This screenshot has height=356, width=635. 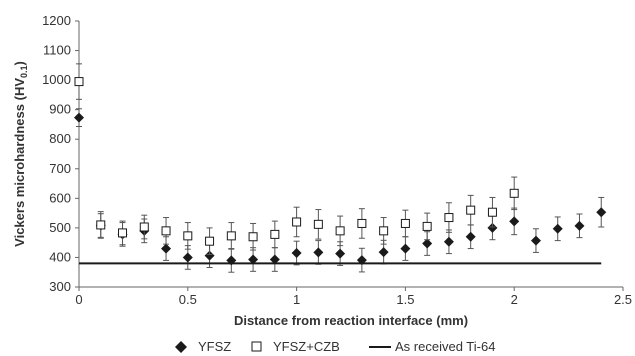 What do you see at coordinates (351, 320) in the screenshot?
I see `x-axis-title: Distance from reaction interface (mm)` at bounding box center [351, 320].